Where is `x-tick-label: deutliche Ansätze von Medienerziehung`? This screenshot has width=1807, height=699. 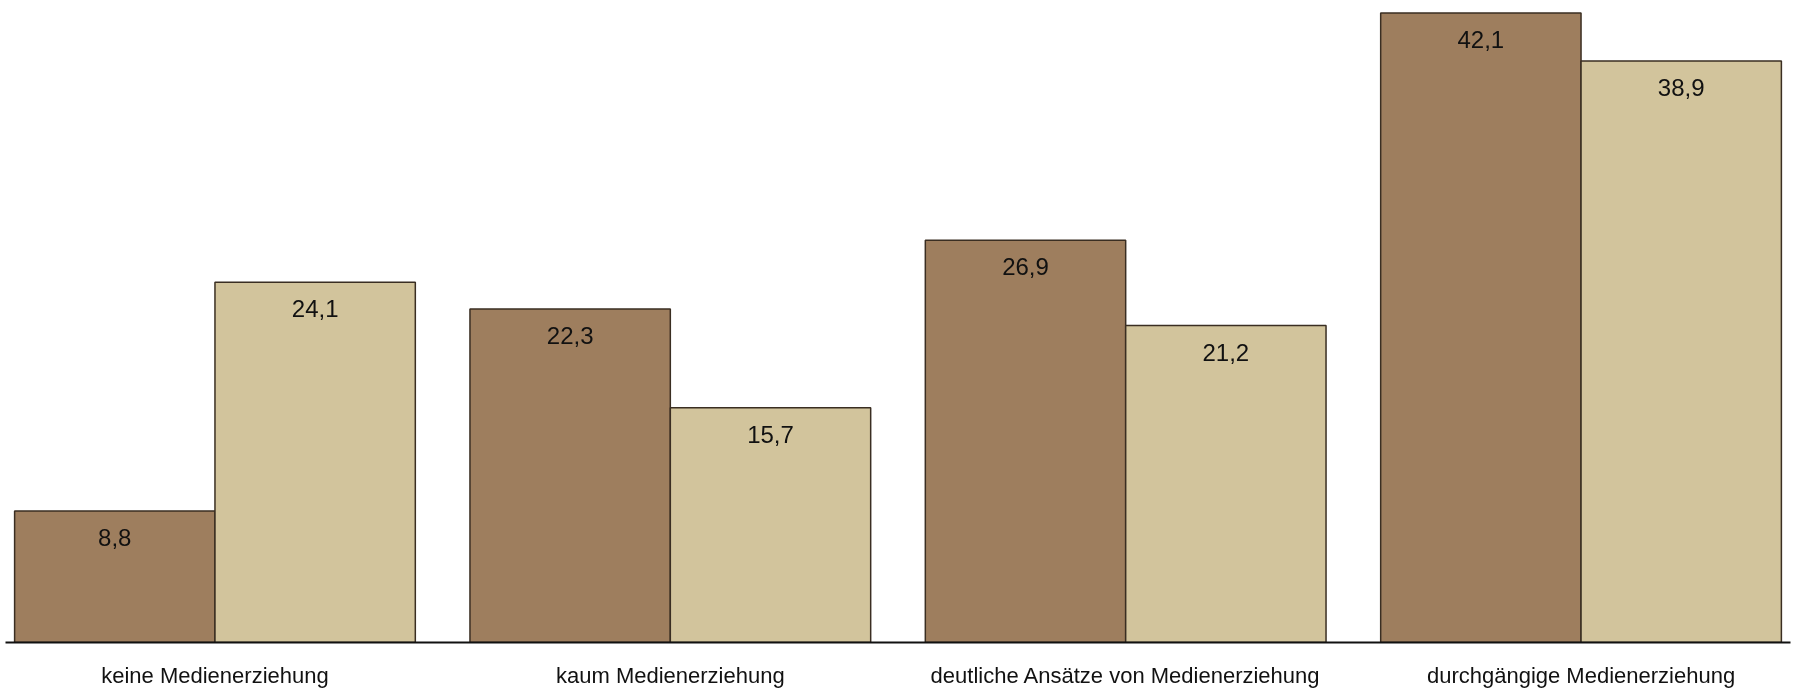 x-tick-label: deutliche Ansätze von Medienerziehung is located at coordinates (1125, 675).